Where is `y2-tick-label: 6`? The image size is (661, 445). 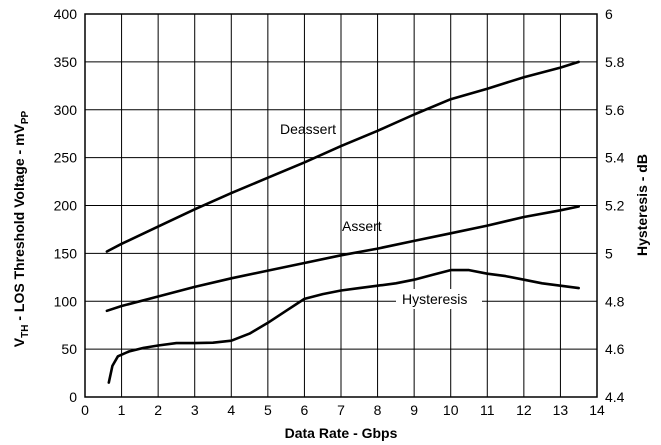 y2-tick-label: 6 is located at coordinates (609, 14).